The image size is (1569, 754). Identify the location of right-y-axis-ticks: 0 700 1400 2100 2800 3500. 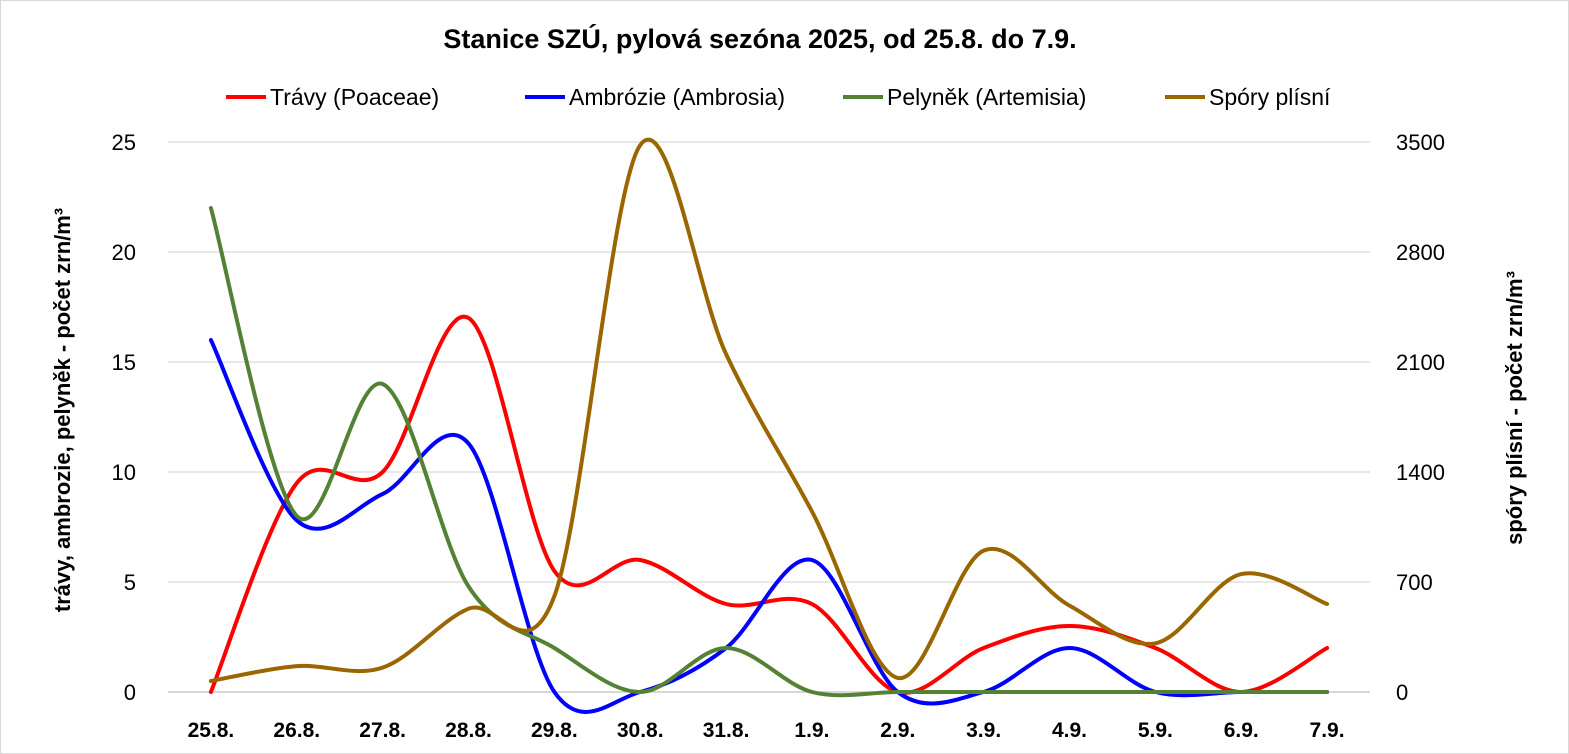
(1420, 417).